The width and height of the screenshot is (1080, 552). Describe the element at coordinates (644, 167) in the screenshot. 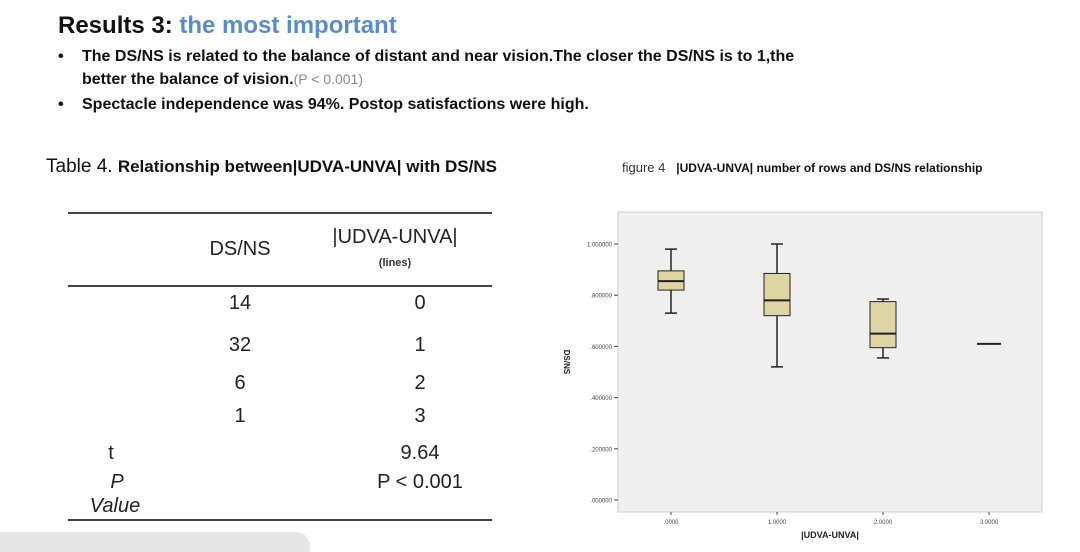

I see `figure-caption-prefix: figure 4` at that location.